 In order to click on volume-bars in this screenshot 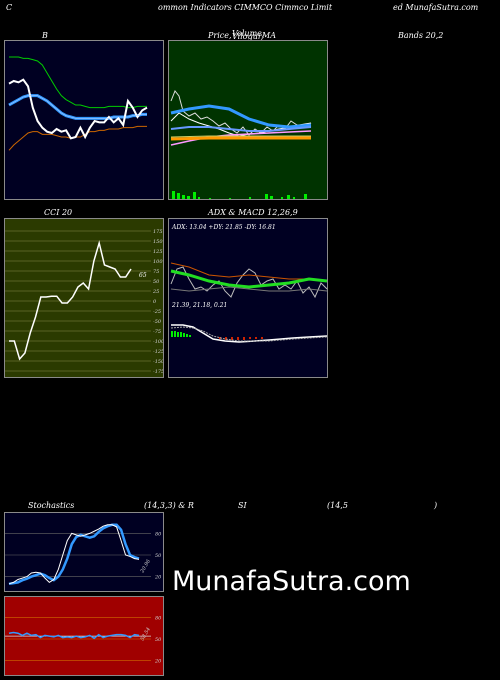, I will do `click(239, 195)`.